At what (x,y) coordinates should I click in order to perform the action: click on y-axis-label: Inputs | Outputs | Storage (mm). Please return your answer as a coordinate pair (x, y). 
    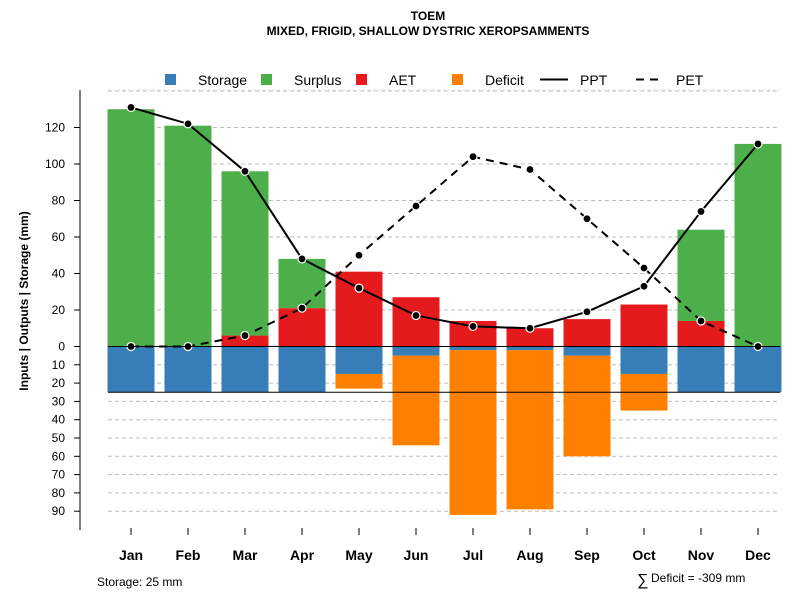
    Looking at the image, I should click on (24, 300).